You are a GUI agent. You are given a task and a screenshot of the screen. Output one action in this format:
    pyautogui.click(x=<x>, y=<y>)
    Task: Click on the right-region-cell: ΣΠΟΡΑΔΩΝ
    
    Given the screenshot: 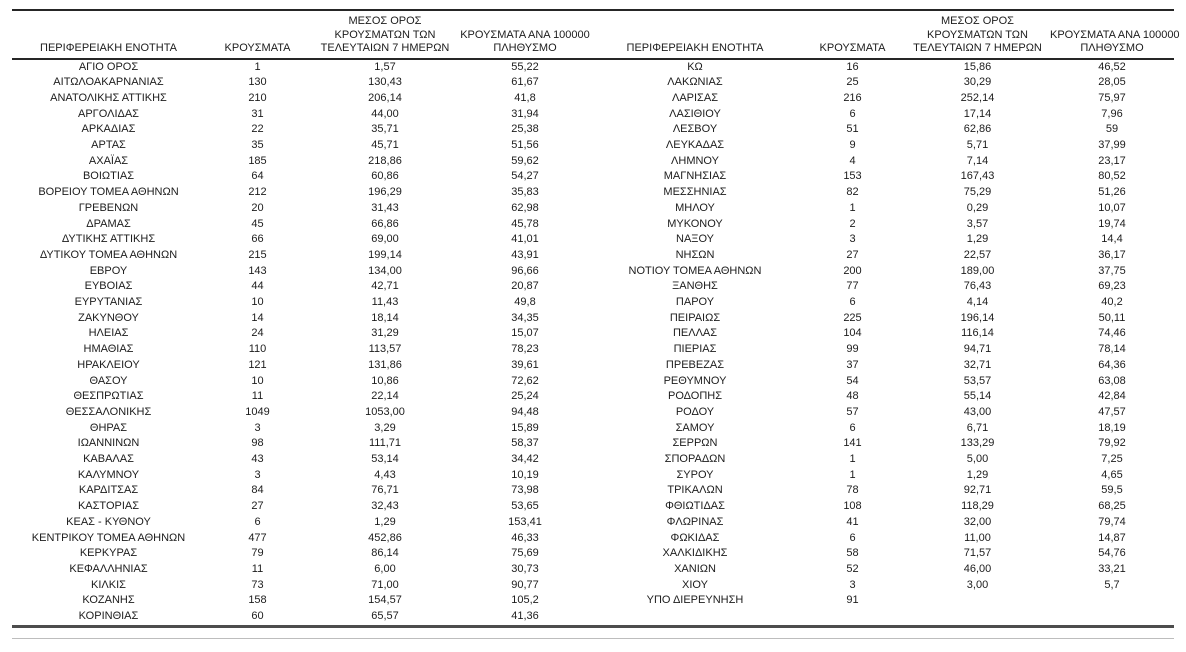 What is the action you would take?
    pyautogui.click(x=695, y=459)
    